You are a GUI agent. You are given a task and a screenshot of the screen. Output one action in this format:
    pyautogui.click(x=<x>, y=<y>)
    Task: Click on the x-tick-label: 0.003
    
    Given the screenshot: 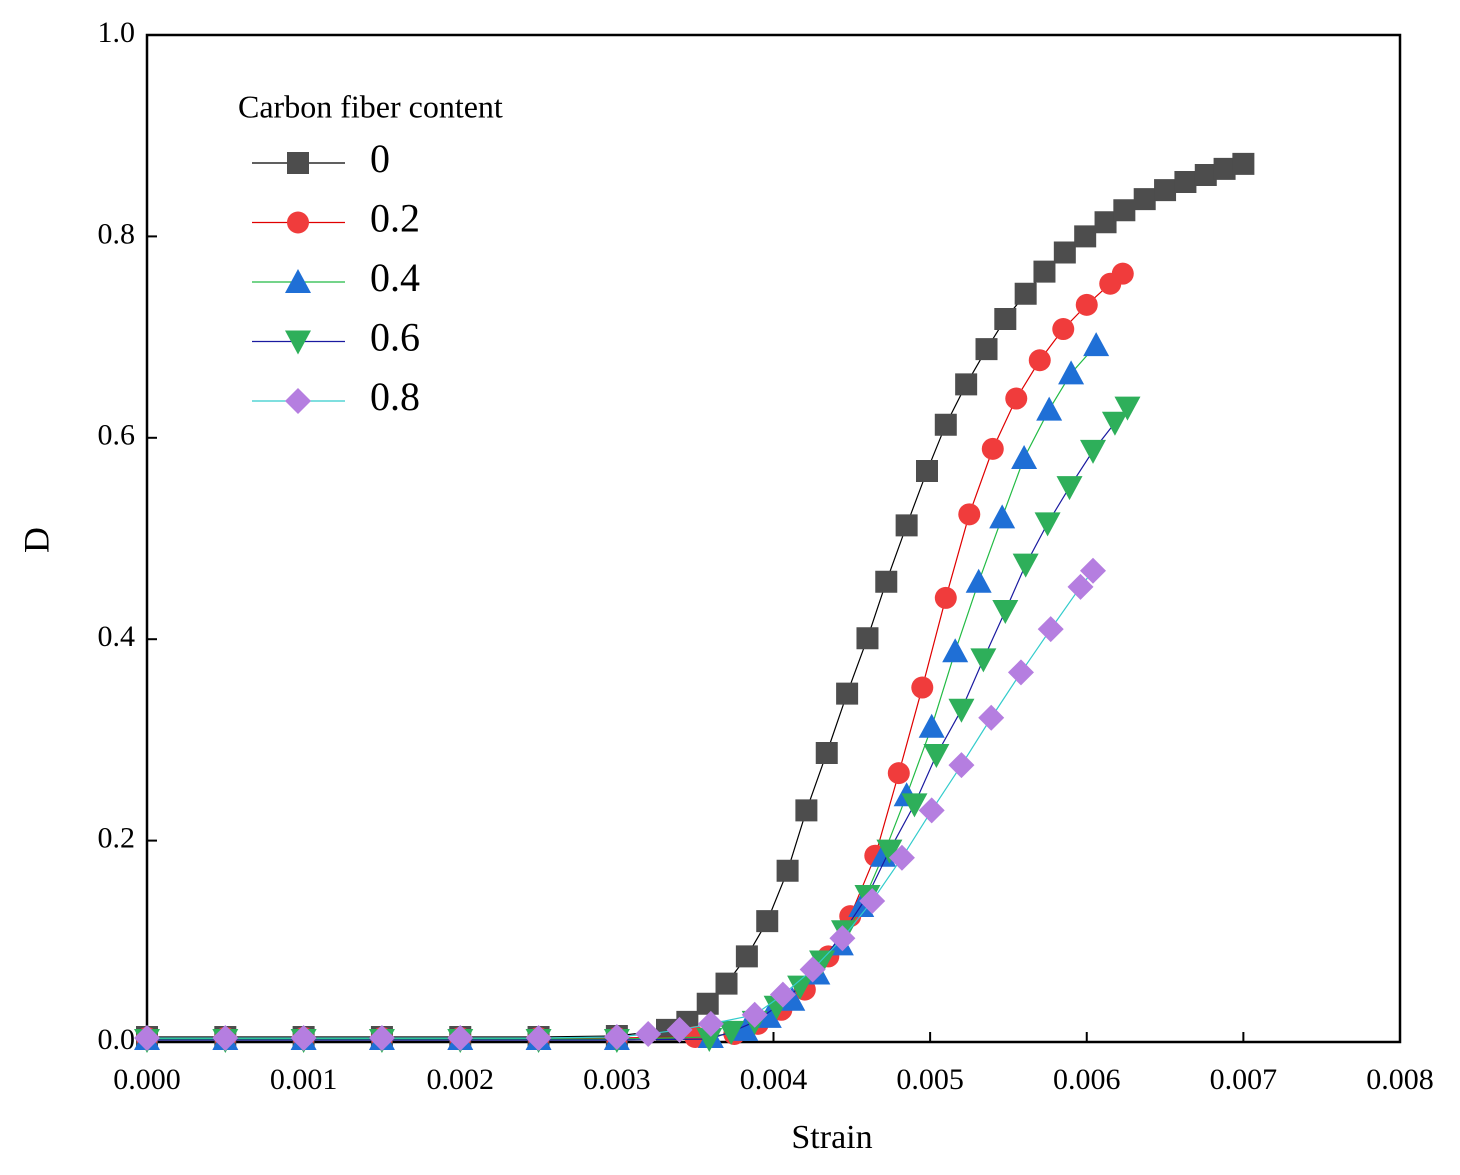 What is the action you would take?
    pyautogui.click(x=617, y=1079)
    